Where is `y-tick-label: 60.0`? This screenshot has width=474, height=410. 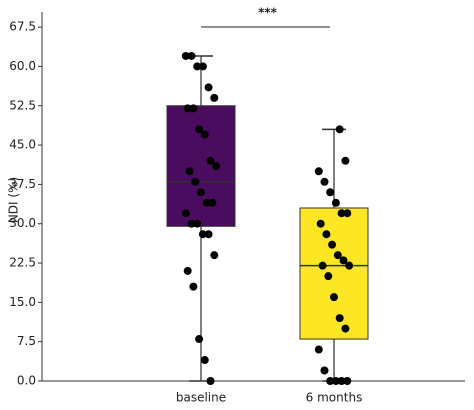
y-tick-label: 60.0 is located at coordinates (22, 66).